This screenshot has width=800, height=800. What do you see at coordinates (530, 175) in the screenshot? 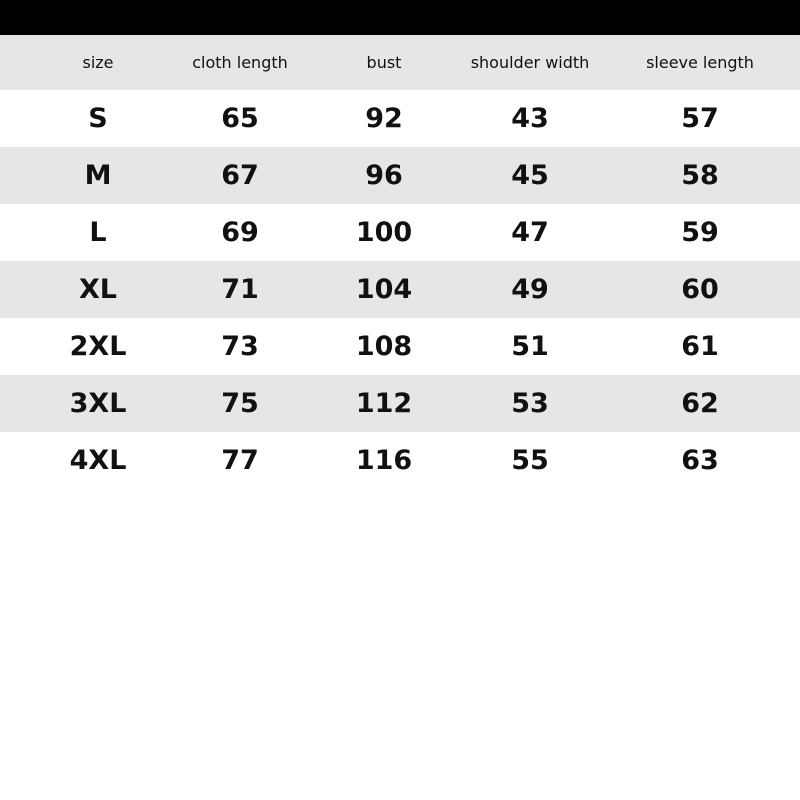
I see `cell-shoulder-width: 45` at bounding box center [530, 175].